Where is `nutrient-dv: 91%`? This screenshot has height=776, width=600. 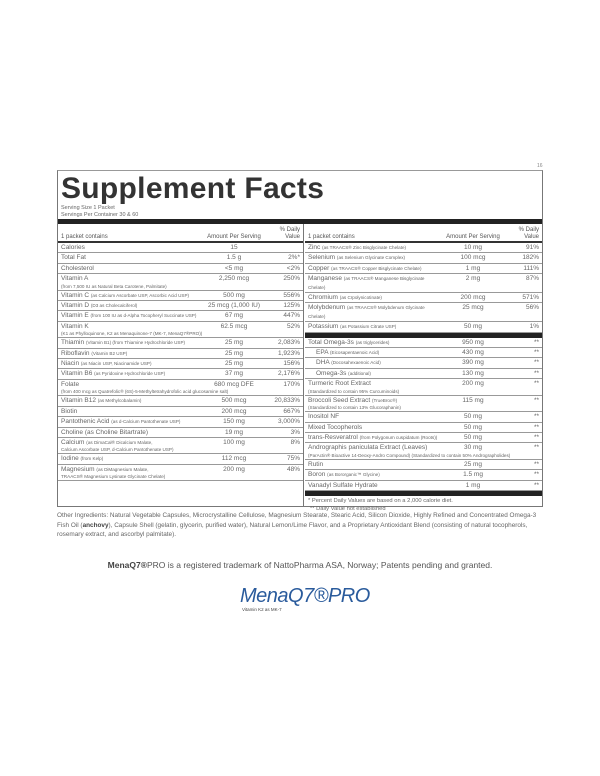
nutrient-dv: 91% is located at coordinates (532, 247).